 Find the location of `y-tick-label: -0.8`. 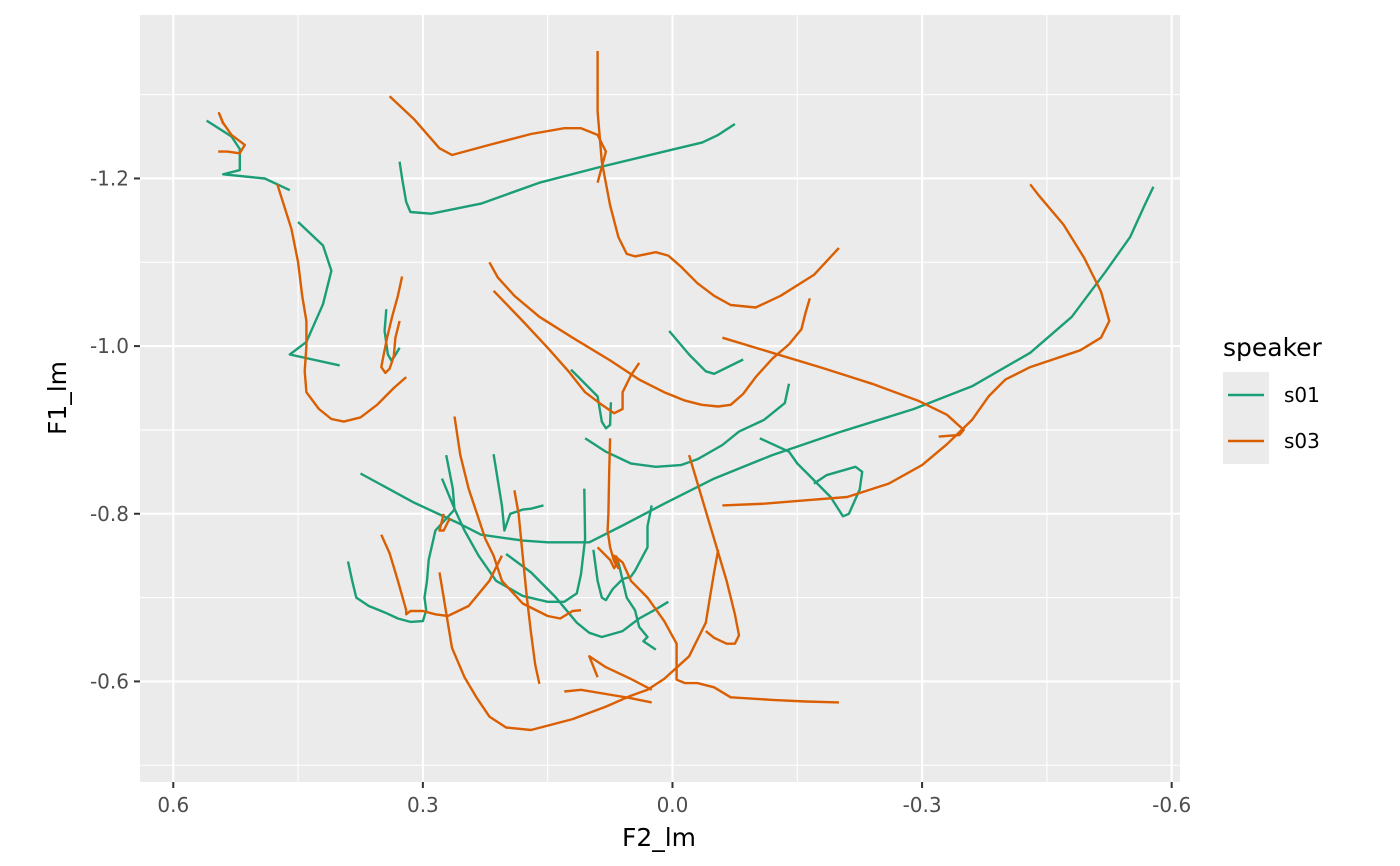

y-tick-label: -0.8 is located at coordinates (109, 514).